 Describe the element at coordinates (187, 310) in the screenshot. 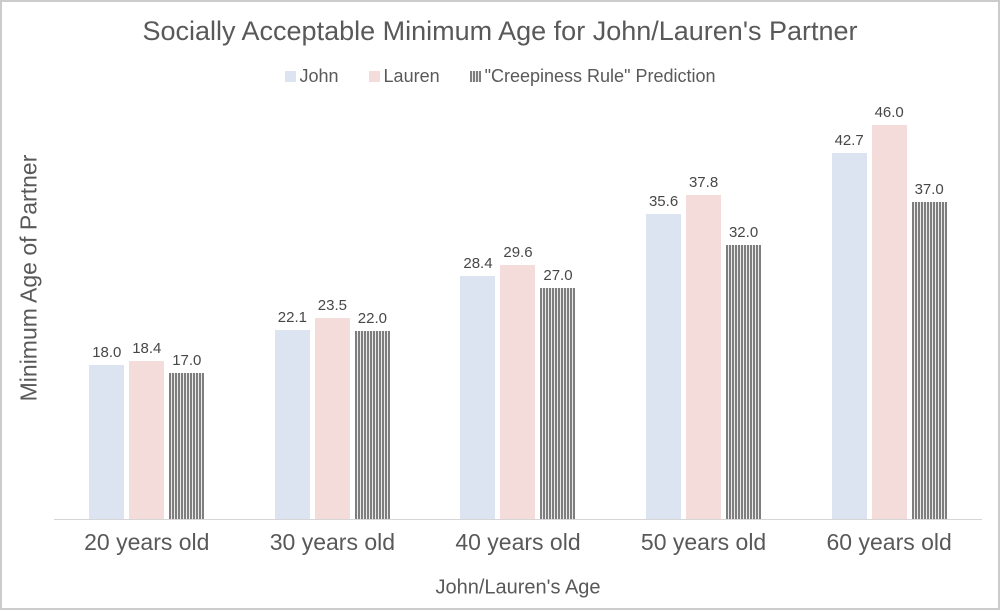

I see `bar-unit: 17.0` at that location.